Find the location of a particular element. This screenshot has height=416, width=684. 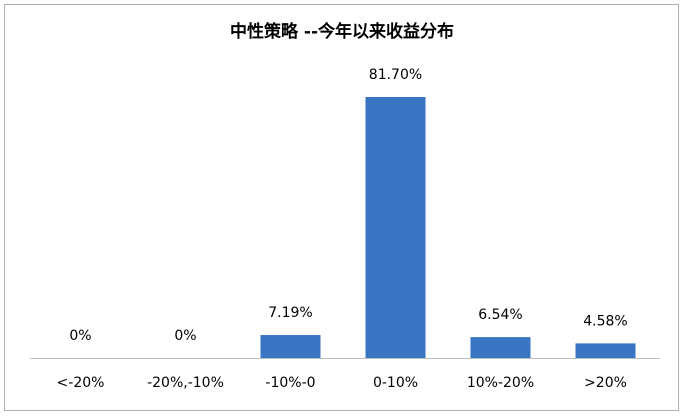

x-tick-label: <-20% is located at coordinates (81, 383).